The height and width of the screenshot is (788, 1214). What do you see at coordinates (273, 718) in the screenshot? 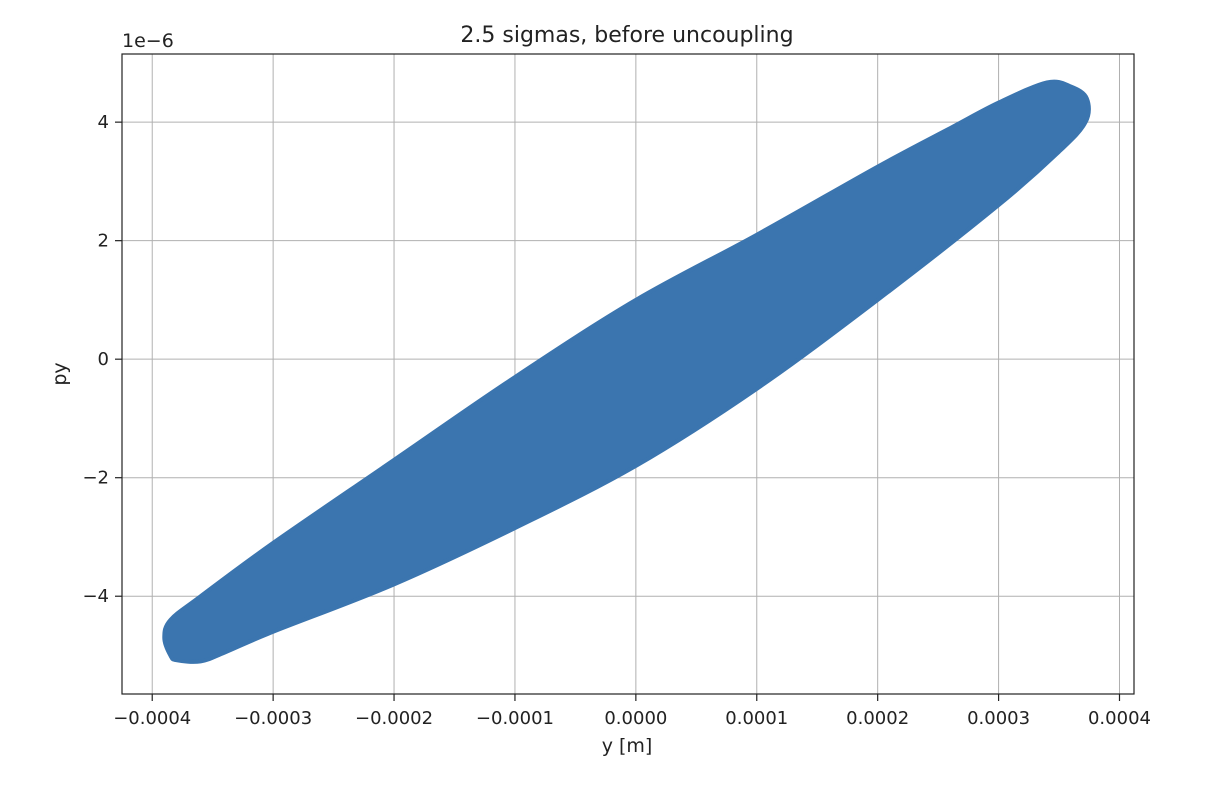
I see `x-tick-label: −0.0003` at bounding box center [273, 718].